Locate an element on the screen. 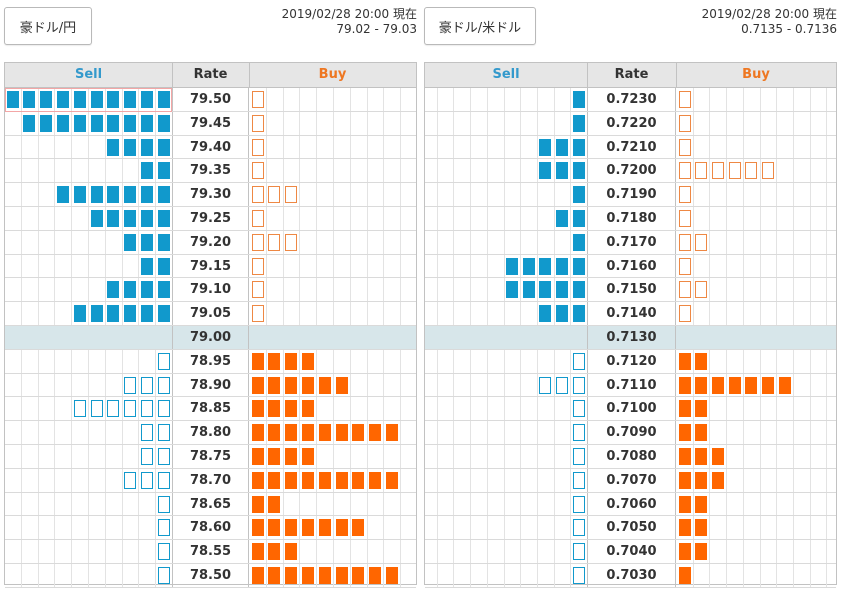  rate-value: 79.35 is located at coordinates (210, 171).